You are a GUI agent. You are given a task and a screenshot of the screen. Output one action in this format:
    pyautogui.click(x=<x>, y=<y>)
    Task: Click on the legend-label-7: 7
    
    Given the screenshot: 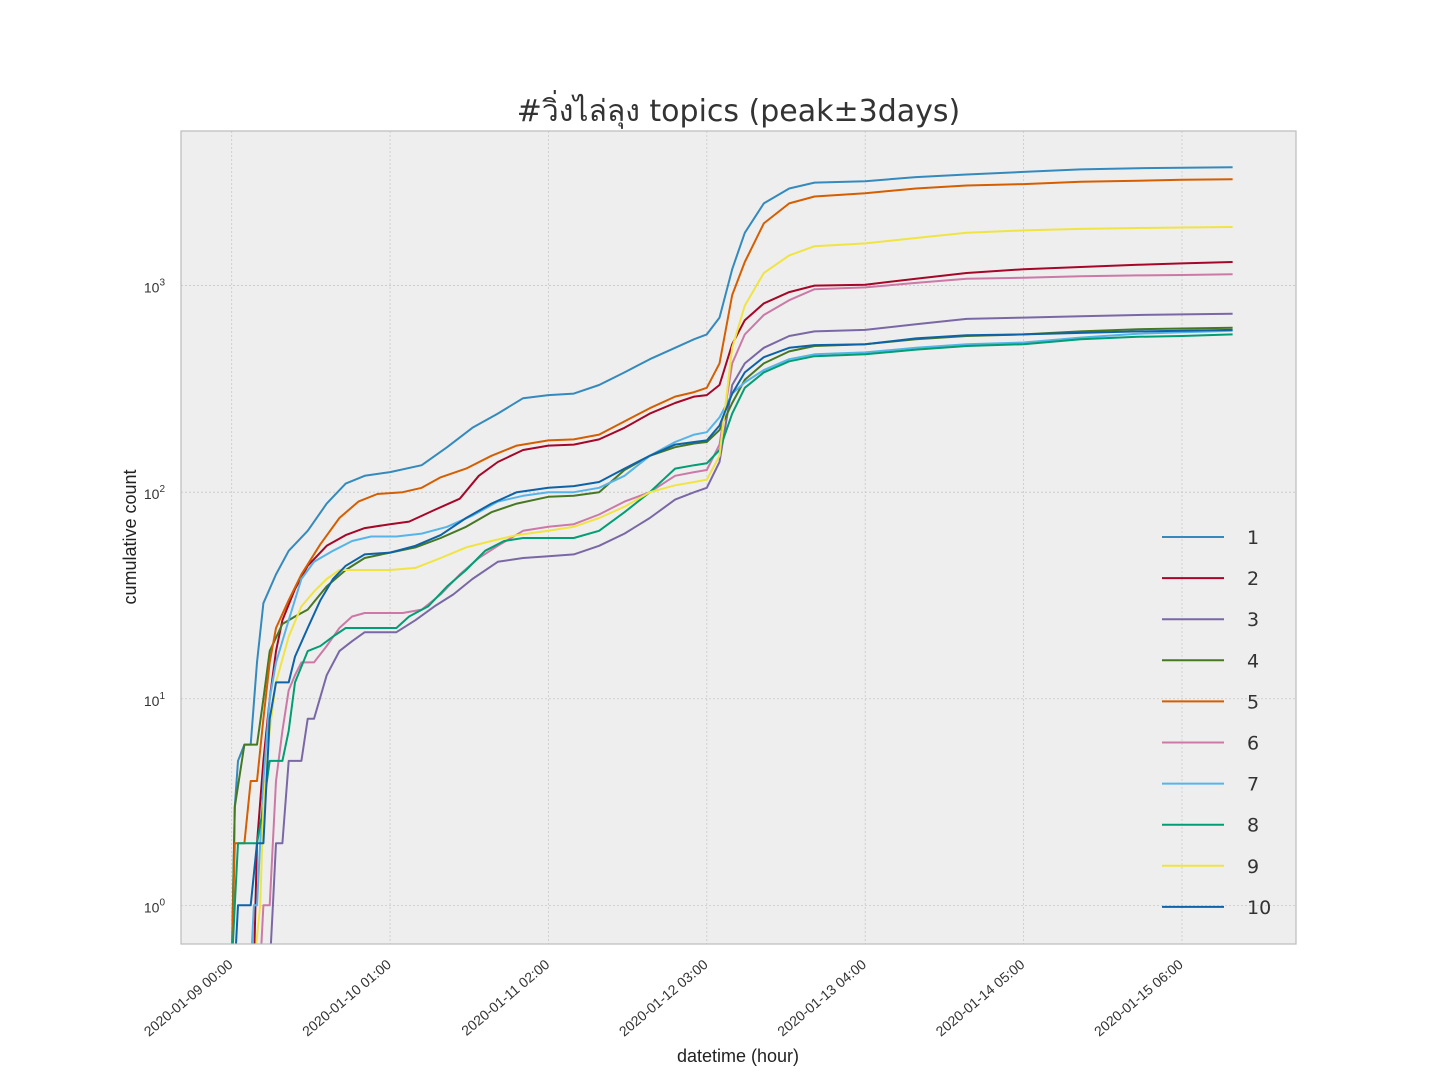 What is the action you would take?
    pyautogui.click(x=1253, y=785)
    